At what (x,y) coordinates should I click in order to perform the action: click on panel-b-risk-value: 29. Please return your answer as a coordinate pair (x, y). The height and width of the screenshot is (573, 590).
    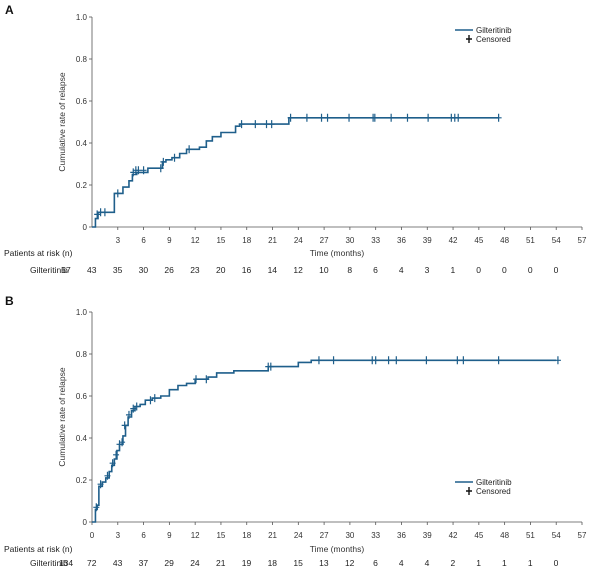
    Looking at the image, I should click on (169, 563).